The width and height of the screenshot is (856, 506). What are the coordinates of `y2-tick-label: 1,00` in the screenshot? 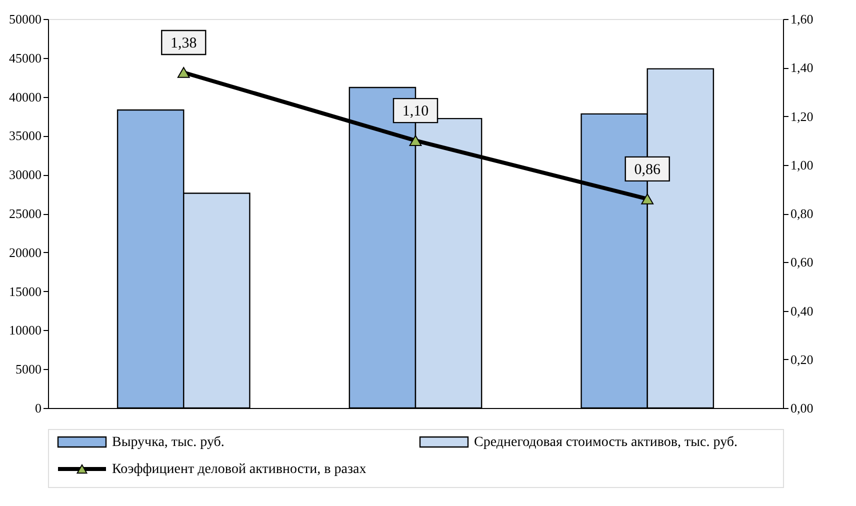 It's located at (802, 164).